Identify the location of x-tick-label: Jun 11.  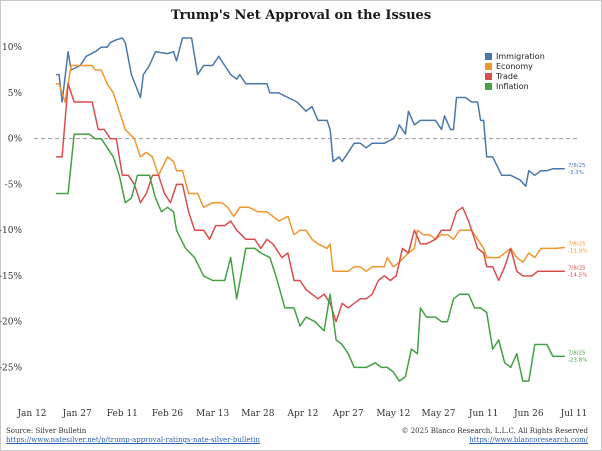
(483, 414).